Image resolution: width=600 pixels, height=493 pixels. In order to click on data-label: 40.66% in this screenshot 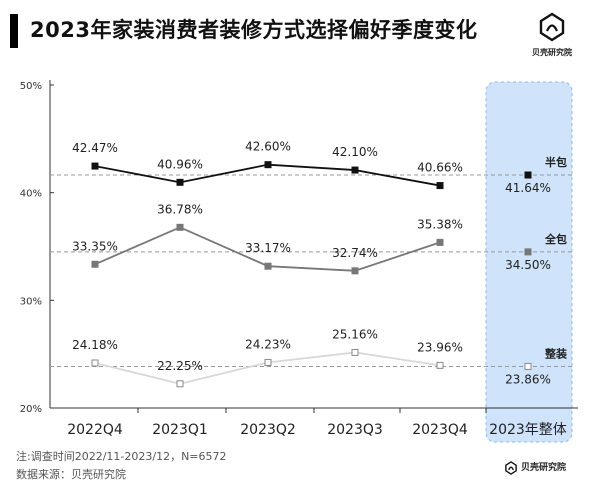, I will do `click(440, 168)`.